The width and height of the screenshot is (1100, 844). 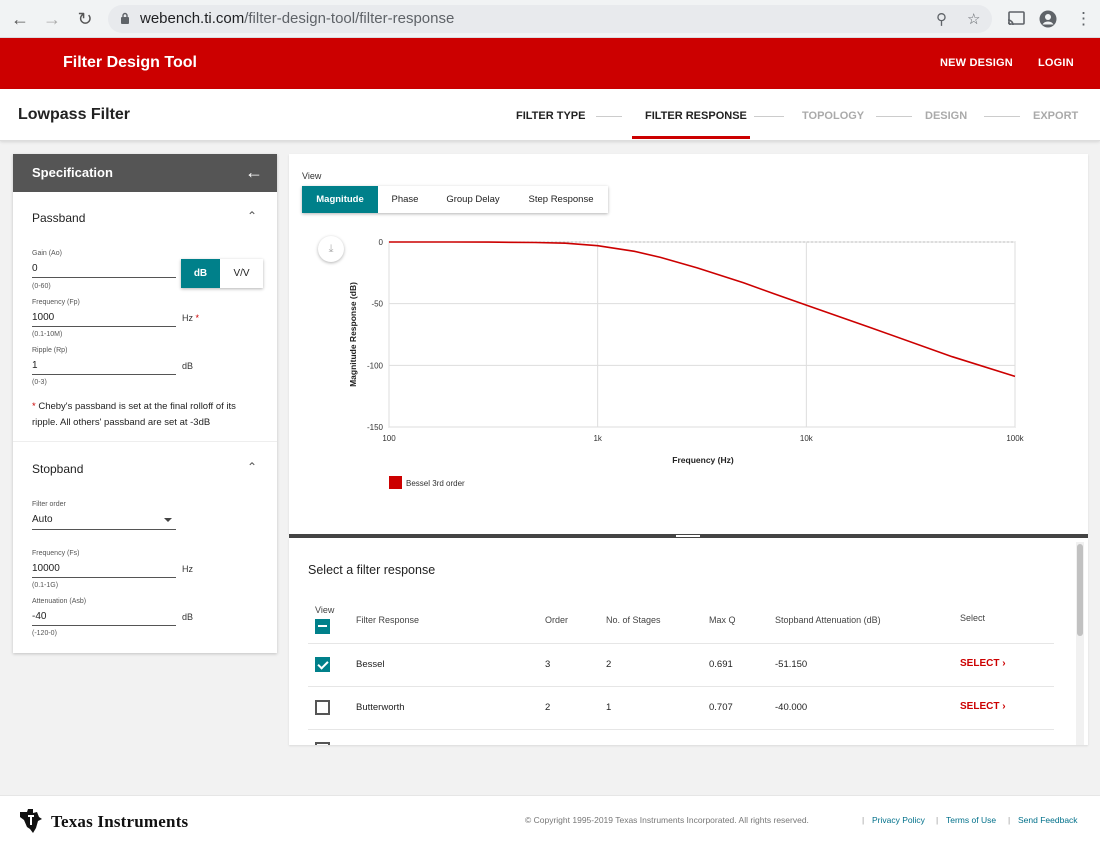 What do you see at coordinates (550, 63) in the screenshot?
I see `app-header: Filter Design Tool NEW DESIGN LOGIN` at bounding box center [550, 63].